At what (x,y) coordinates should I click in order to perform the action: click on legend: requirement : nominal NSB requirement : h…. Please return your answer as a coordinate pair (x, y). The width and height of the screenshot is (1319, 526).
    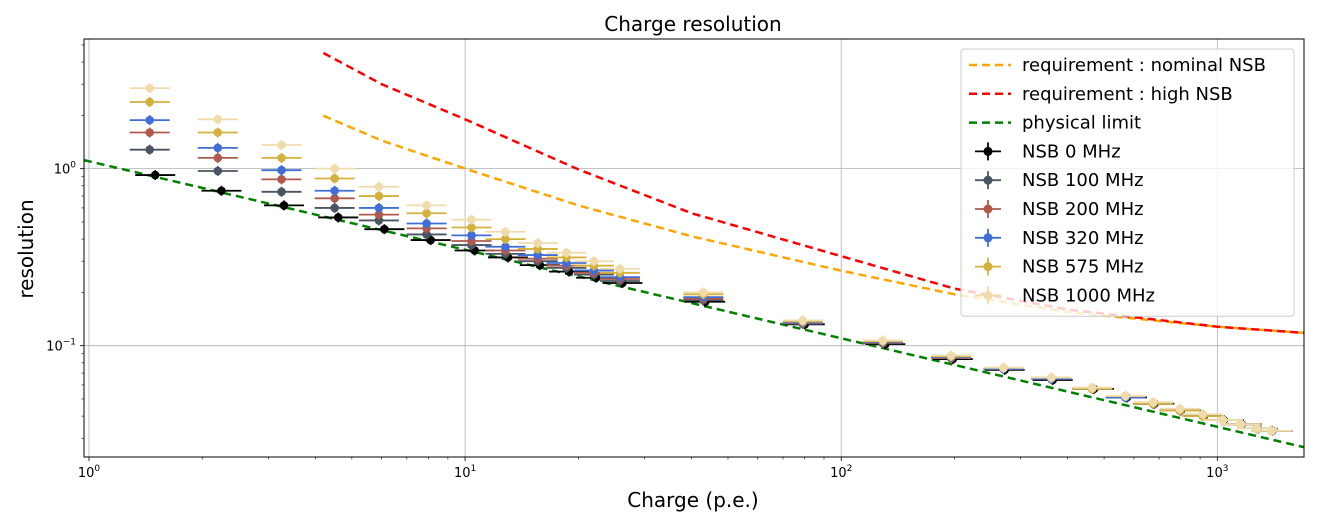
    Looking at the image, I should click on (1127, 182).